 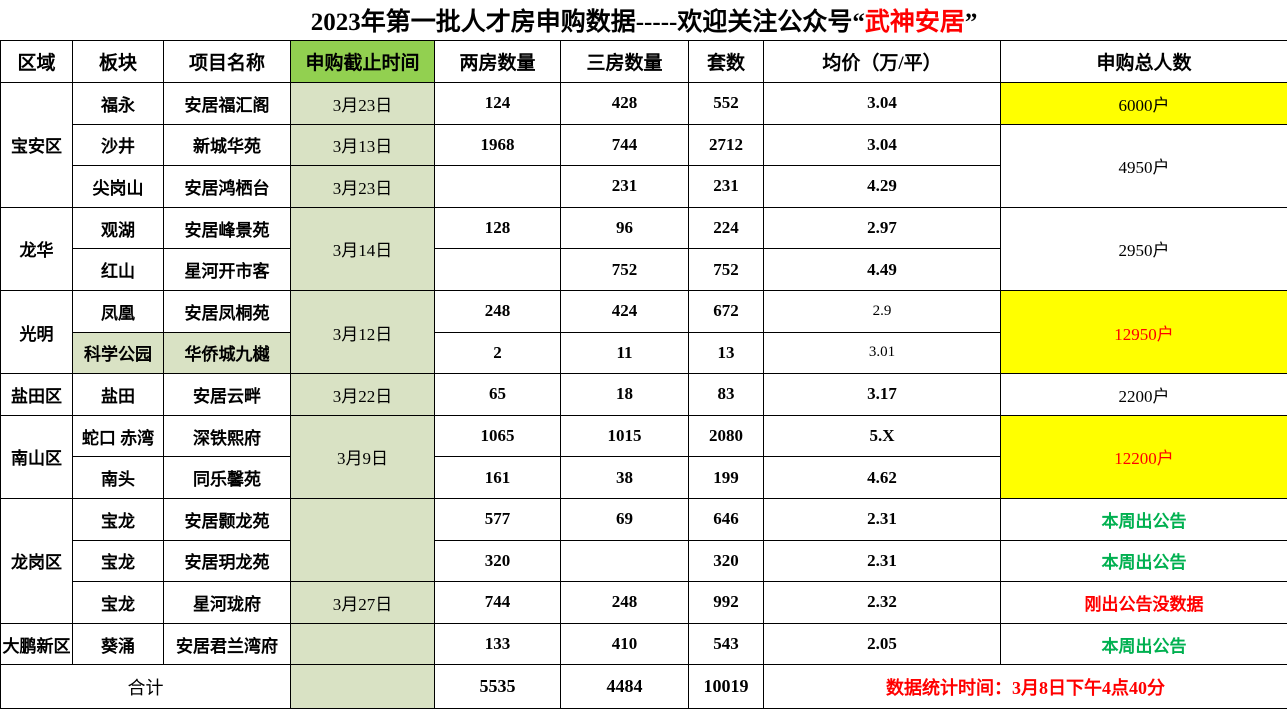 What do you see at coordinates (882, 603) in the screenshot?
I see `cell-avg-price: 2.32` at bounding box center [882, 603].